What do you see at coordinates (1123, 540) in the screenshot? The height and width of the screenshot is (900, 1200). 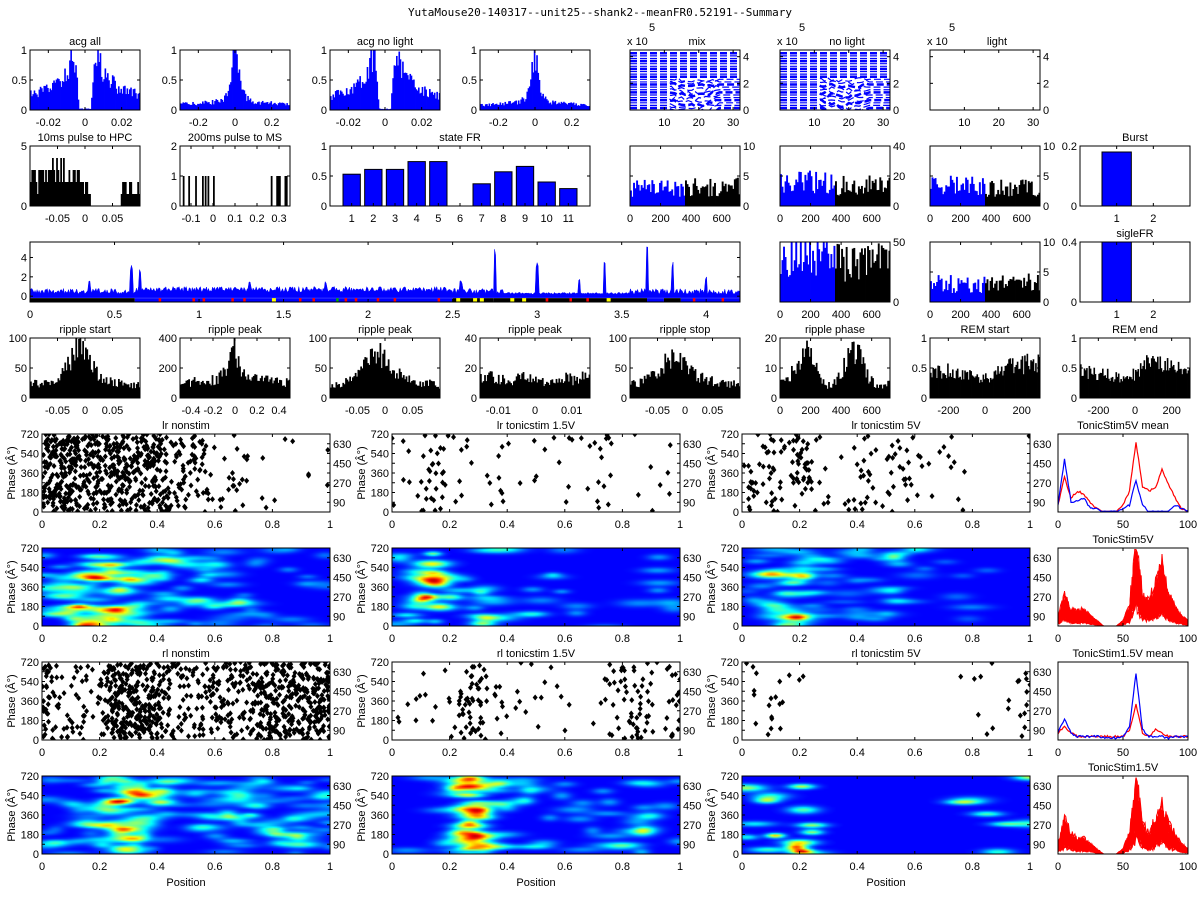 I see `subplot-title: TonicStim5V` at bounding box center [1123, 540].